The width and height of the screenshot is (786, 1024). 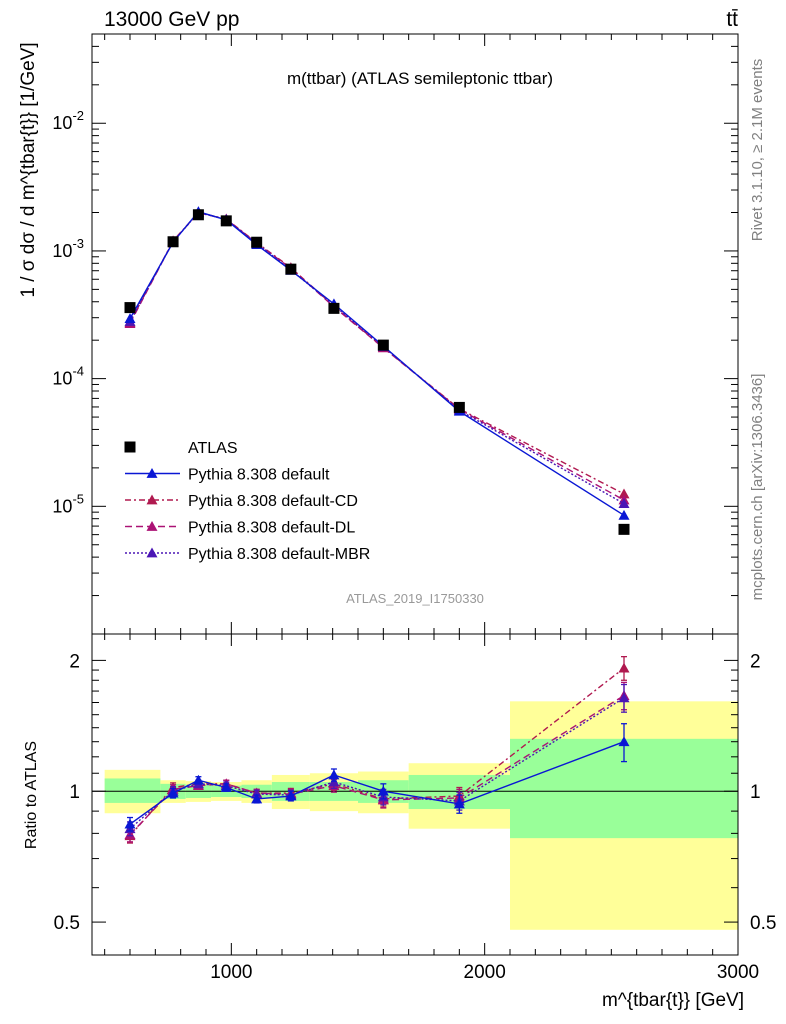 What do you see at coordinates (415, 598) in the screenshot?
I see `analysis-watermark: ATLAS_2019_I1750330` at bounding box center [415, 598].